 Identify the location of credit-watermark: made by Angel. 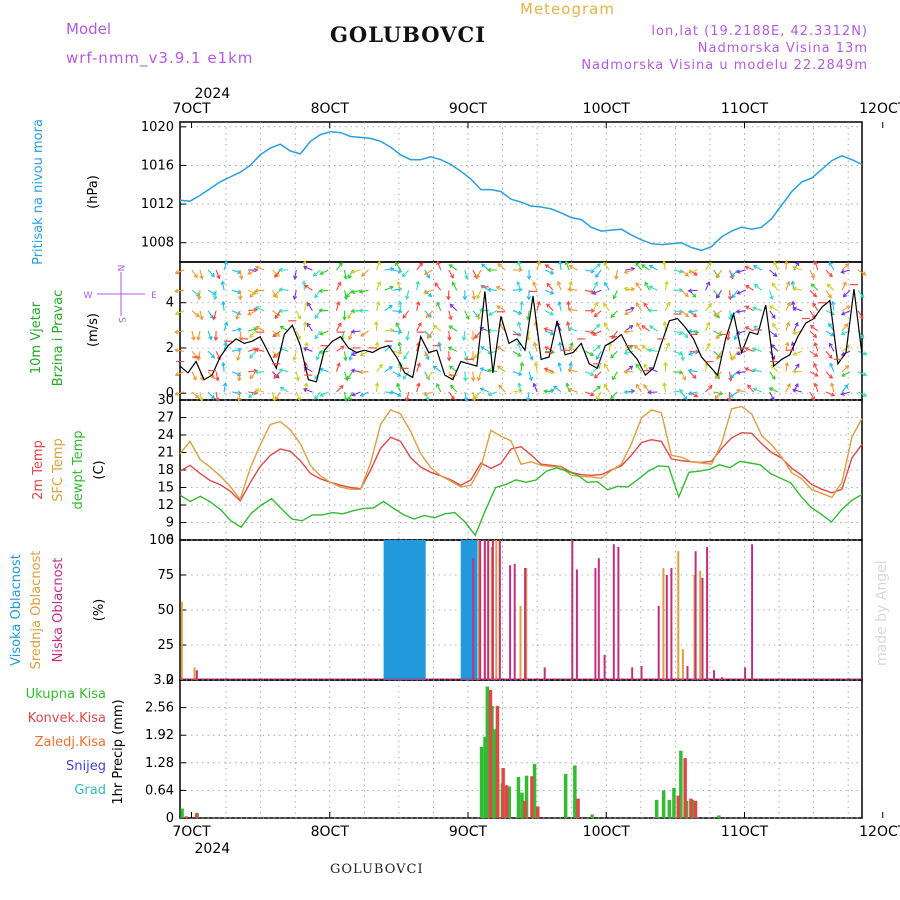
(882, 613).